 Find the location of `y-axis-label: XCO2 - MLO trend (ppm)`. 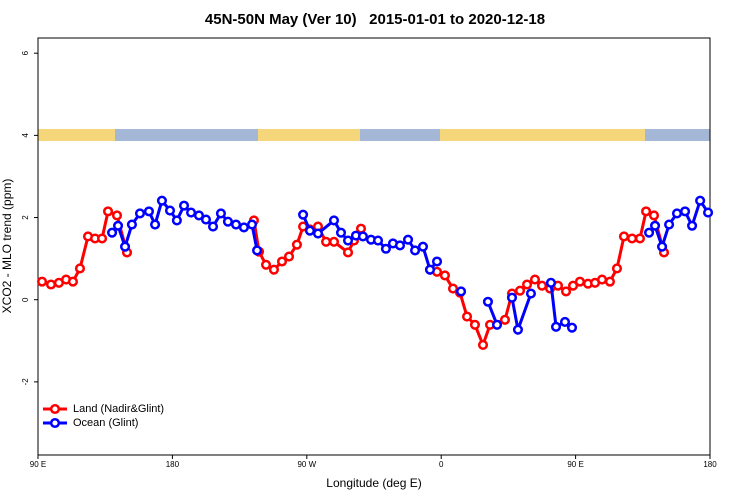

y-axis-label: XCO2 - MLO trend (ppm) is located at coordinates (7, 246).